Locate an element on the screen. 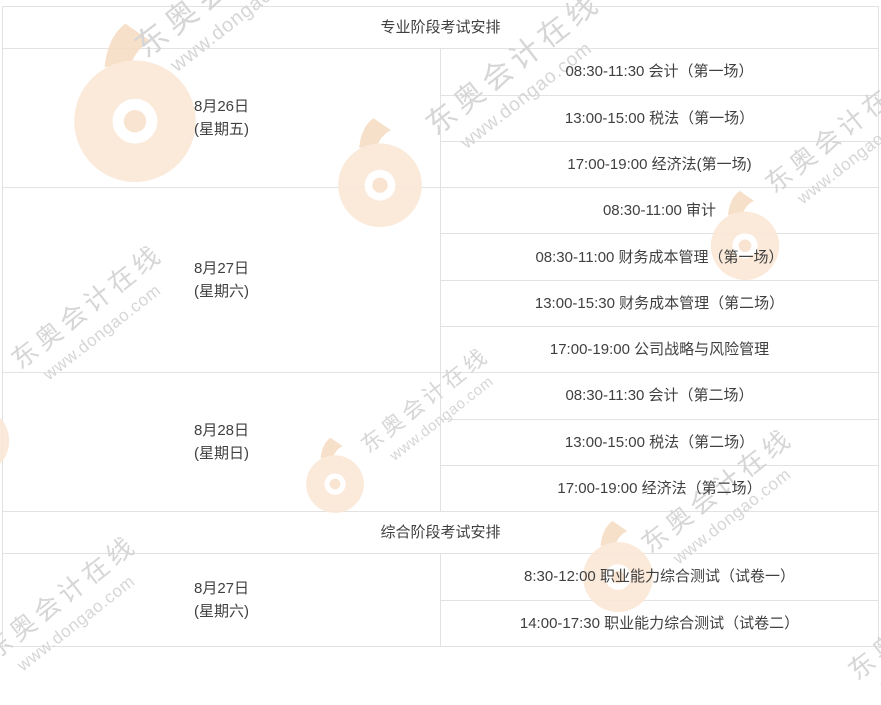  slot-text: 17:00-19:00 公司战略与风险管理 is located at coordinates (659, 350).